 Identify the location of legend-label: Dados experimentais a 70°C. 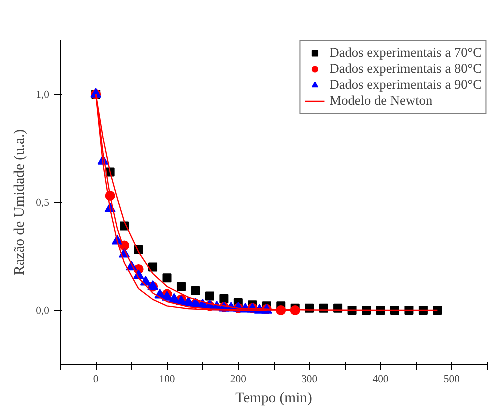
(406, 53).